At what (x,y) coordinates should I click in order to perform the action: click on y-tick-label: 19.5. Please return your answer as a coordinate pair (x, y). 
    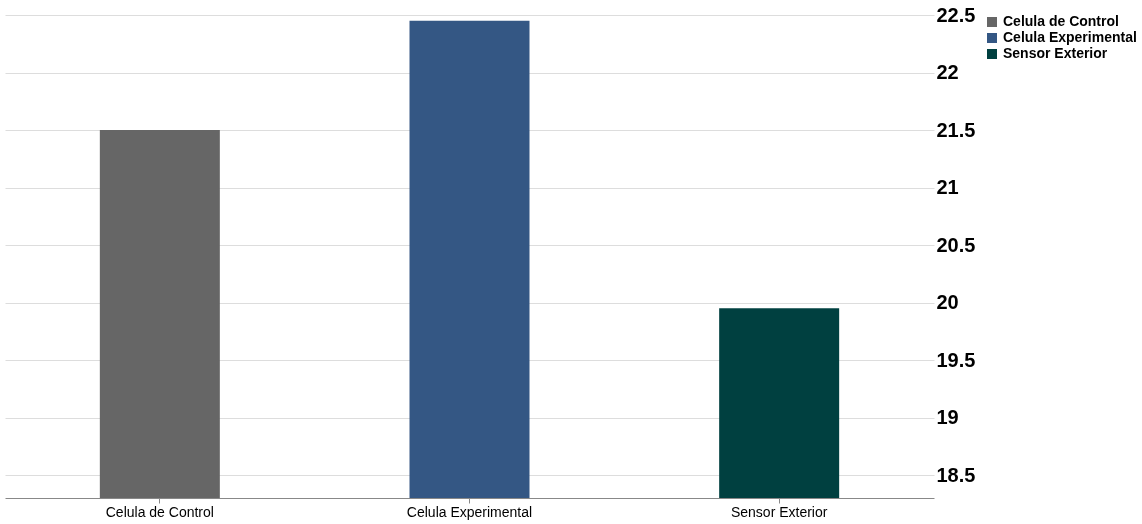
    Looking at the image, I should click on (956, 359).